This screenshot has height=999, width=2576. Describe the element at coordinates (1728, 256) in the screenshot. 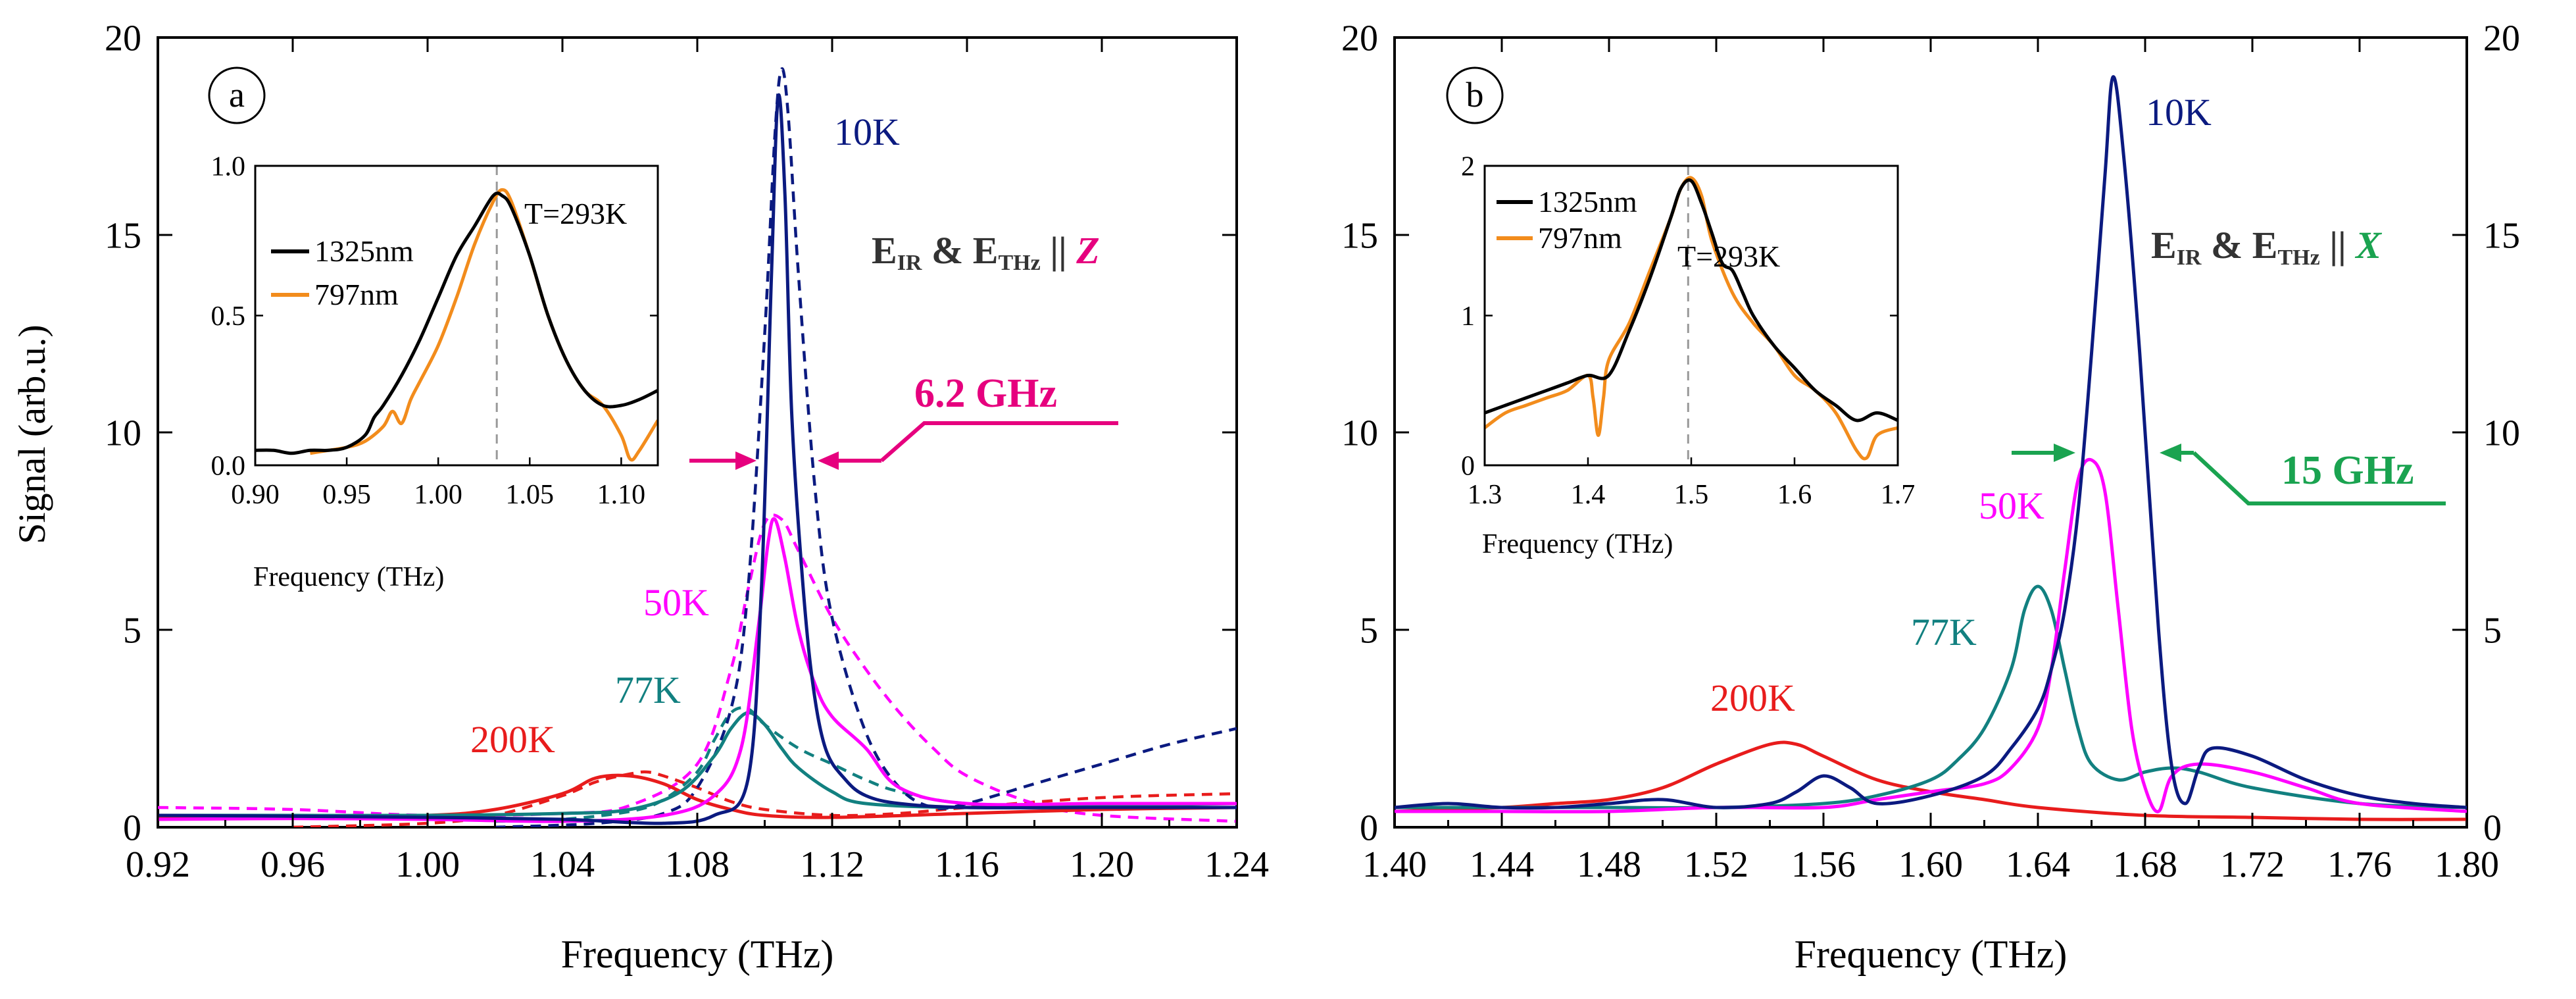

I see `inset-b-temp: T=293K` at that location.